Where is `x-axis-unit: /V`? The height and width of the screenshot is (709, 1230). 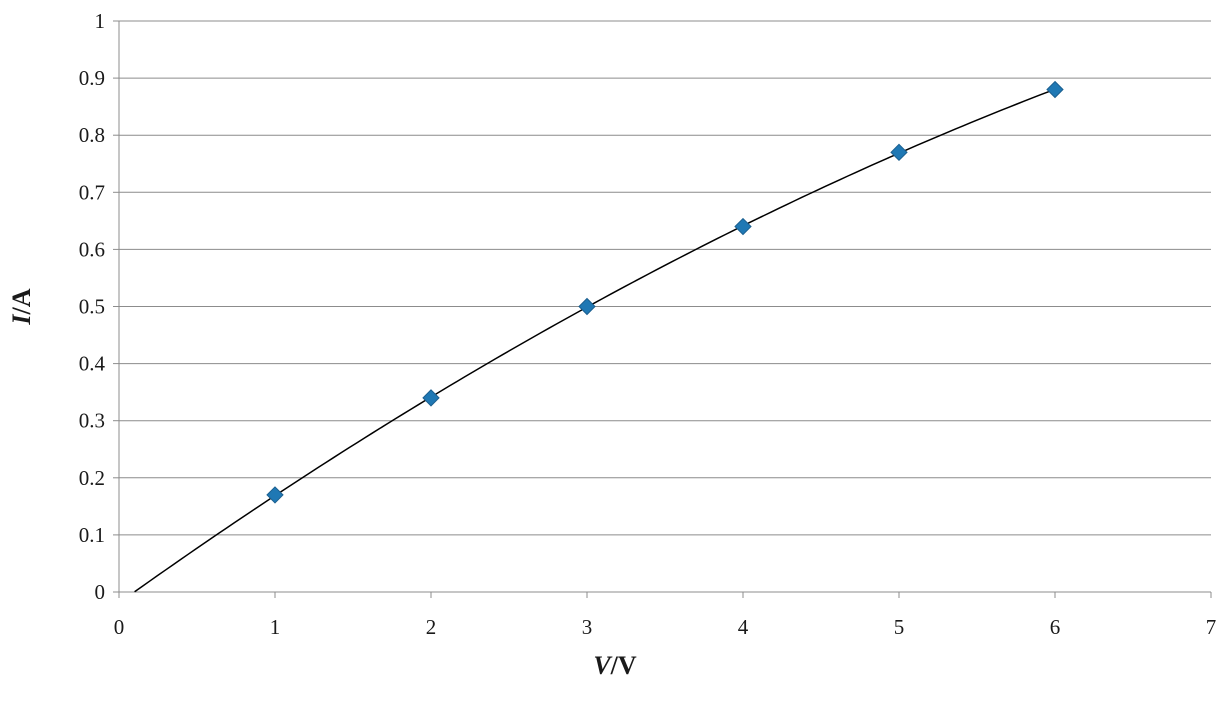 x-axis-unit: /V is located at coordinates (623, 665).